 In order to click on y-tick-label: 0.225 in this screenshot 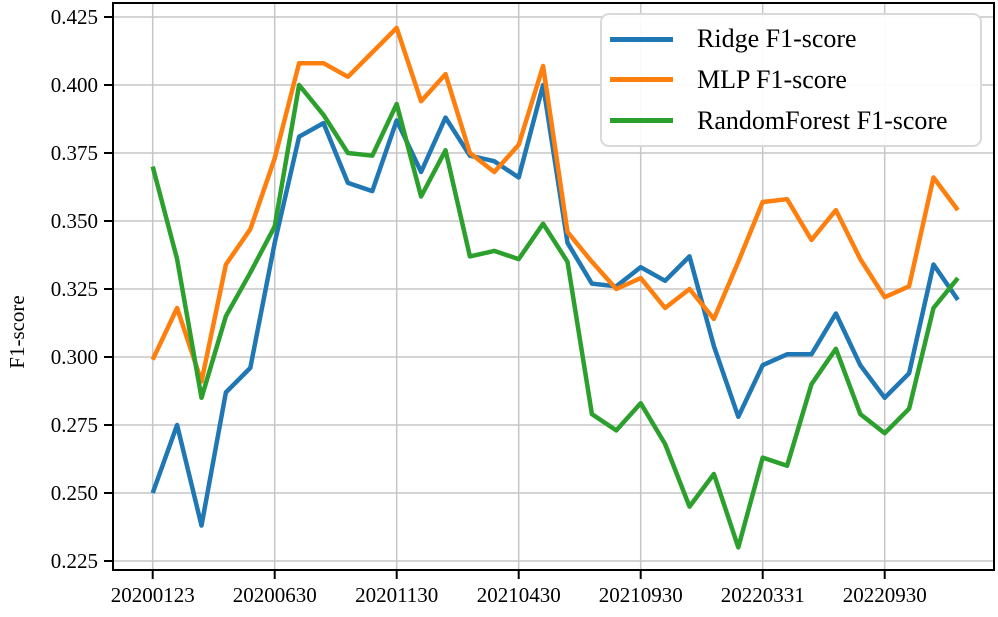, I will do `click(74, 561)`.